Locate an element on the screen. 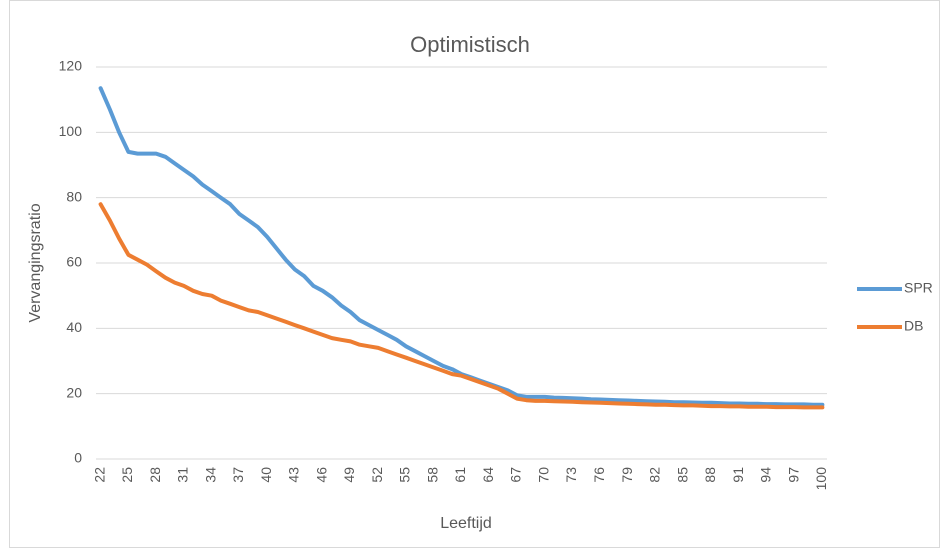 This screenshot has height=549, width=948. y-tick-label: 20 is located at coordinates (74, 392).